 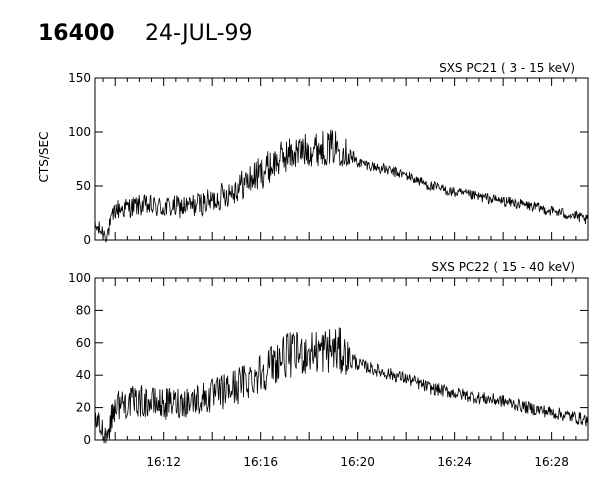 What do you see at coordinates (83, 310) in the screenshot?
I see `y-tick-label: 80` at bounding box center [83, 310].